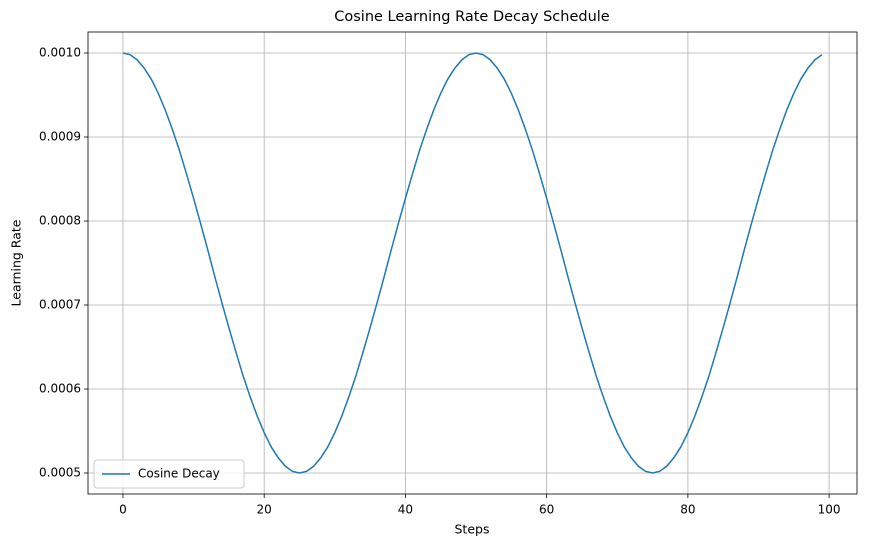 The image size is (872, 547). Describe the element at coordinates (60, 305) in the screenshot. I see `y-tick-label: 0.0007` at that location.